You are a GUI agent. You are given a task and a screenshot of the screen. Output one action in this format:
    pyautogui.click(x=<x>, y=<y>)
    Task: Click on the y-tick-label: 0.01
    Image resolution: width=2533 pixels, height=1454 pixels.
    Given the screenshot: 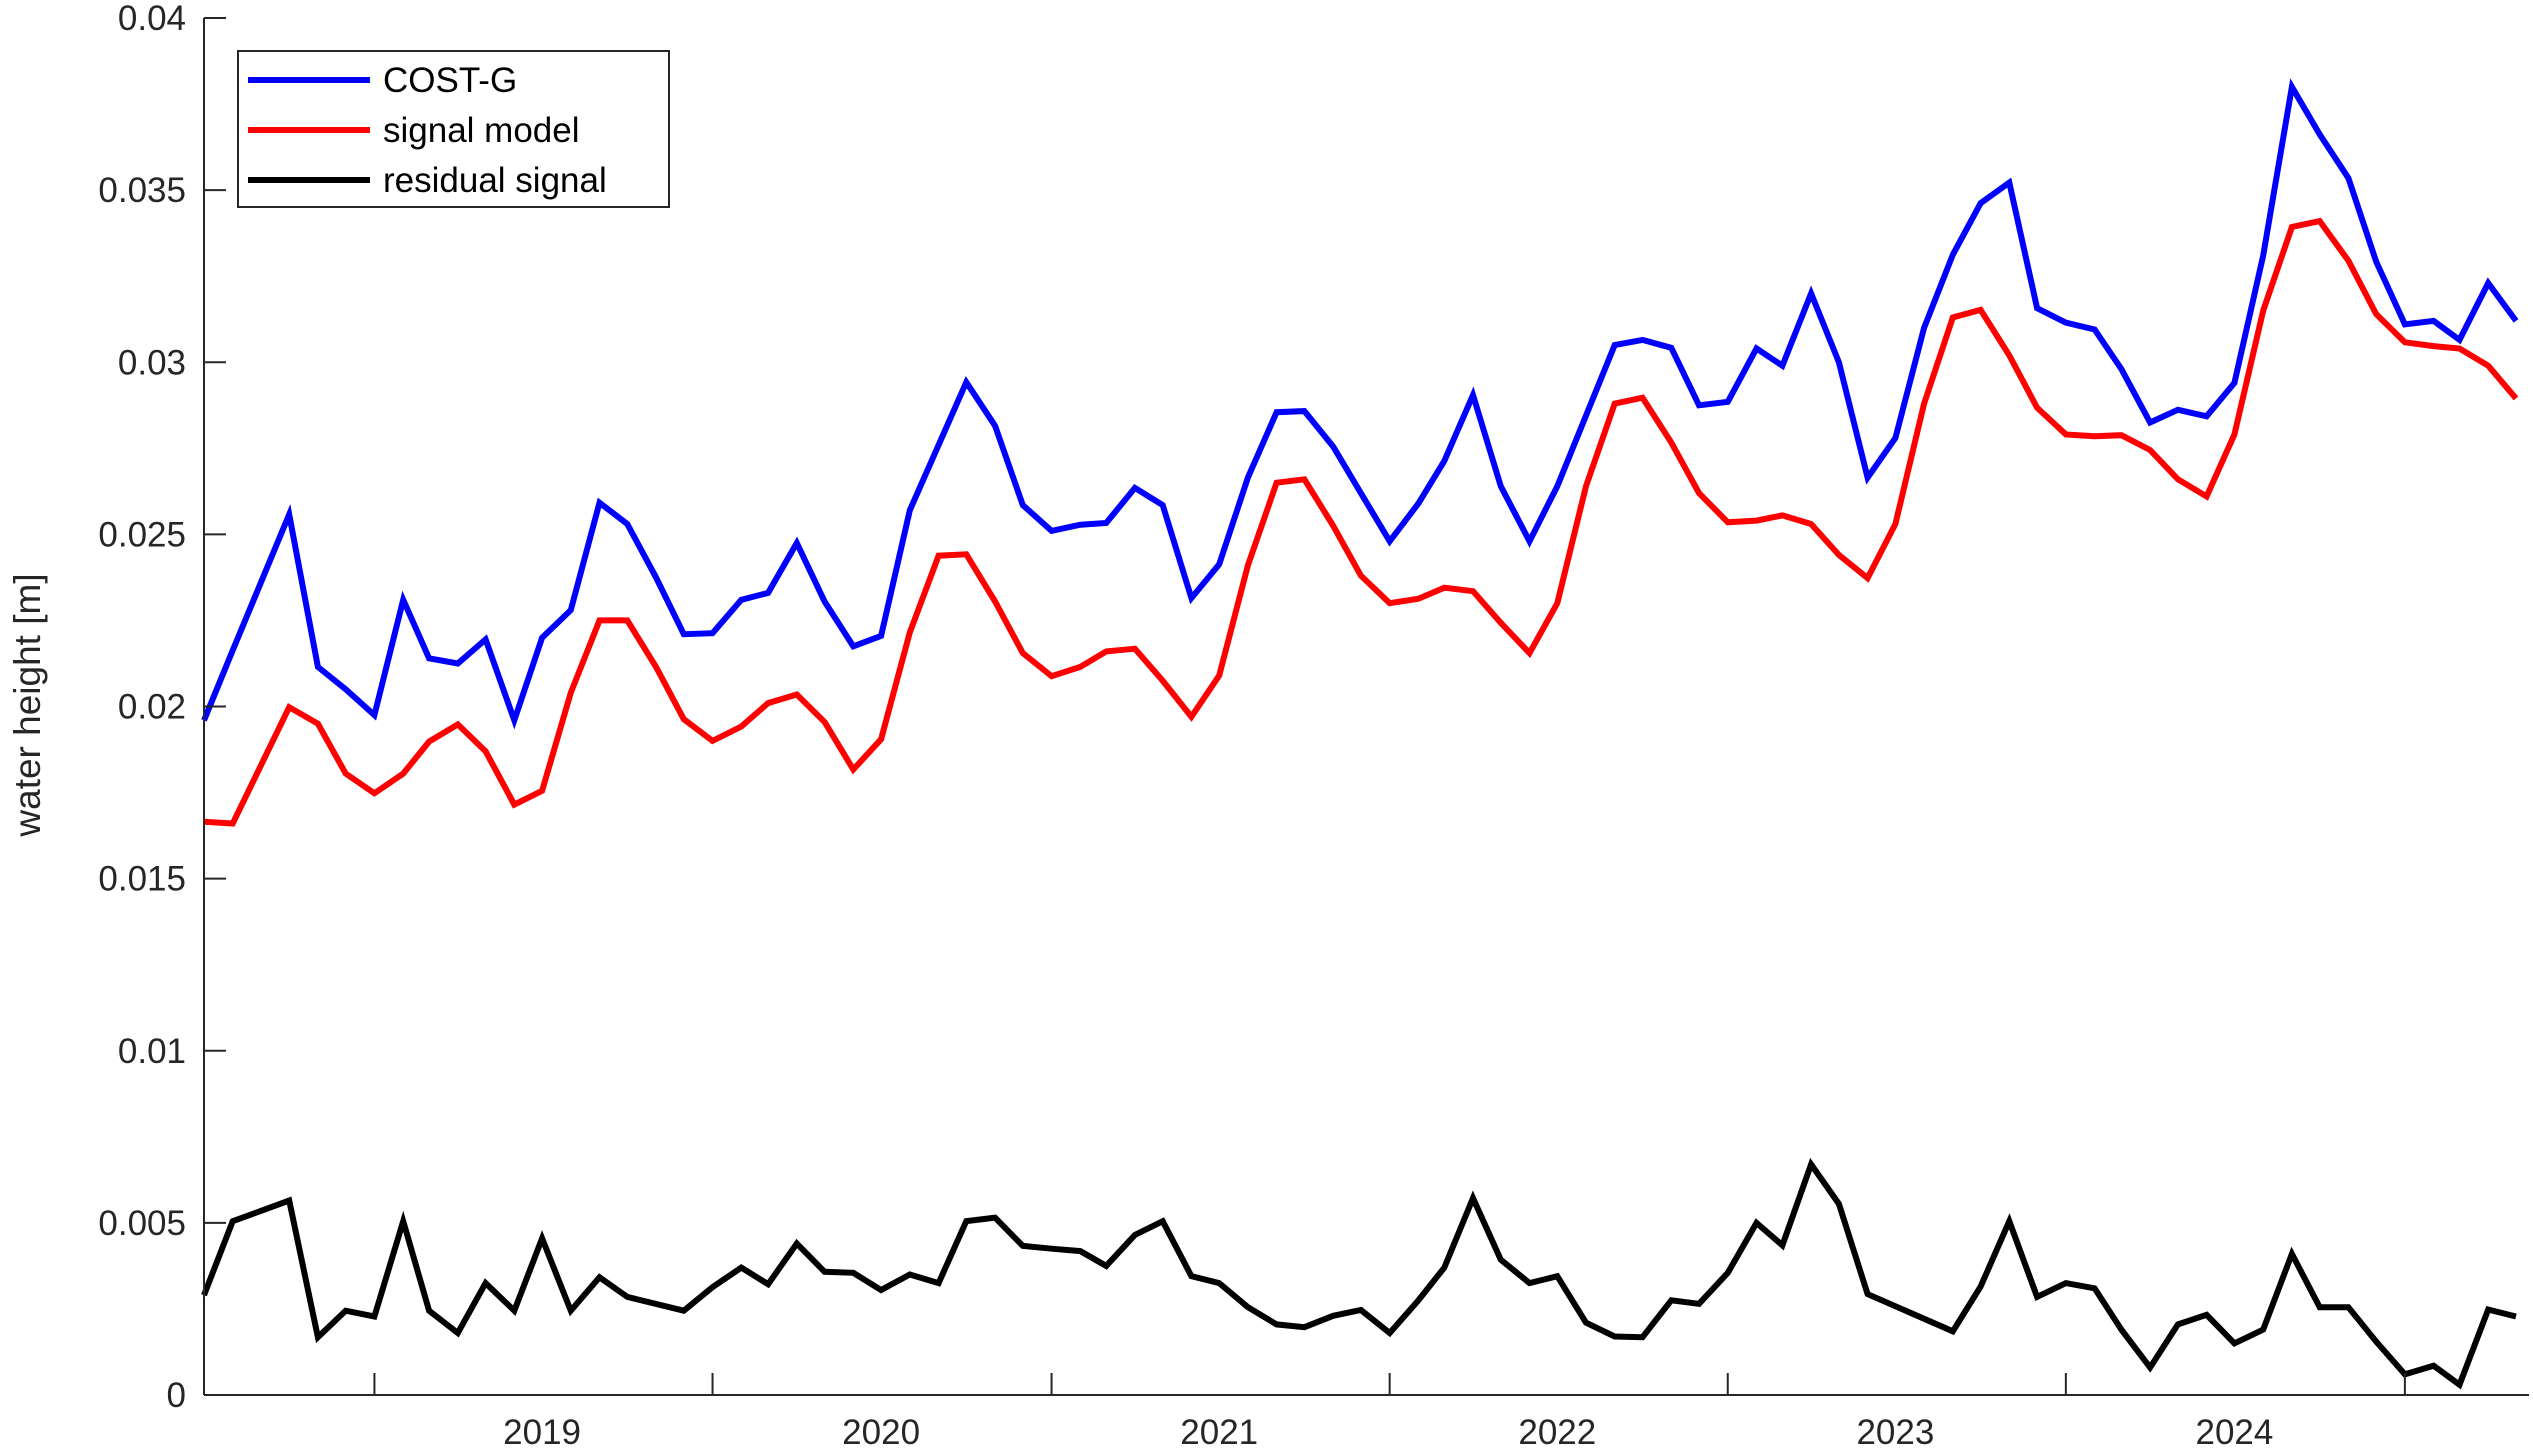 What is the action you would take?
    pyautogui.click(x=152, y=1051)
    